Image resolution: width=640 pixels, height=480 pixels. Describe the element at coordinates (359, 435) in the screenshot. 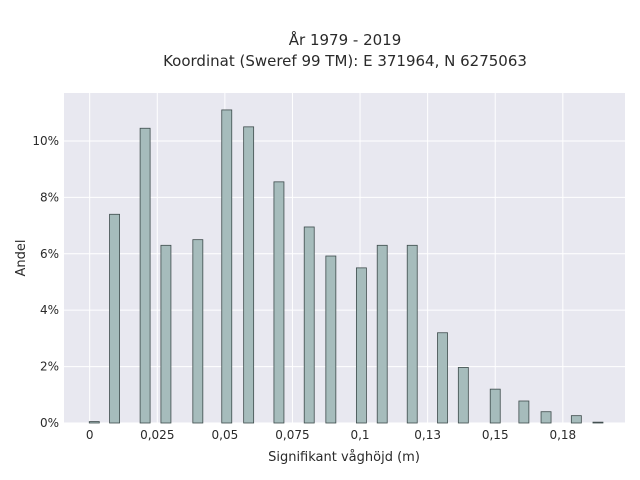

I see `x-tick-label: 0,1` at that location.